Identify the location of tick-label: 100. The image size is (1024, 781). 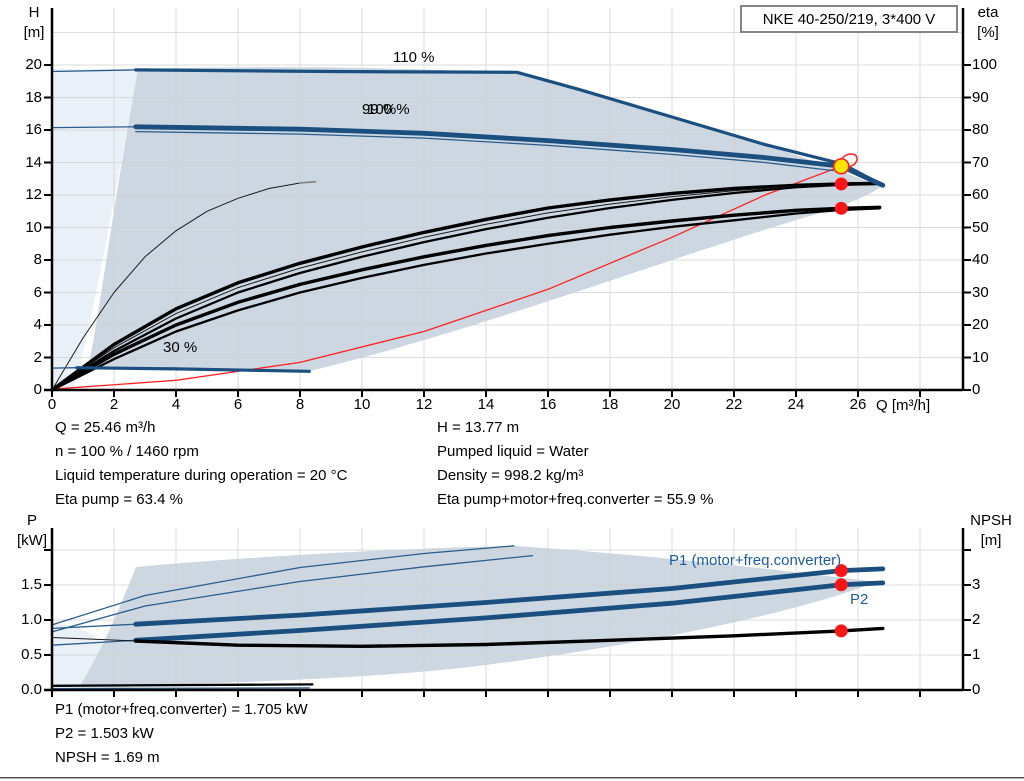
(985, 64).